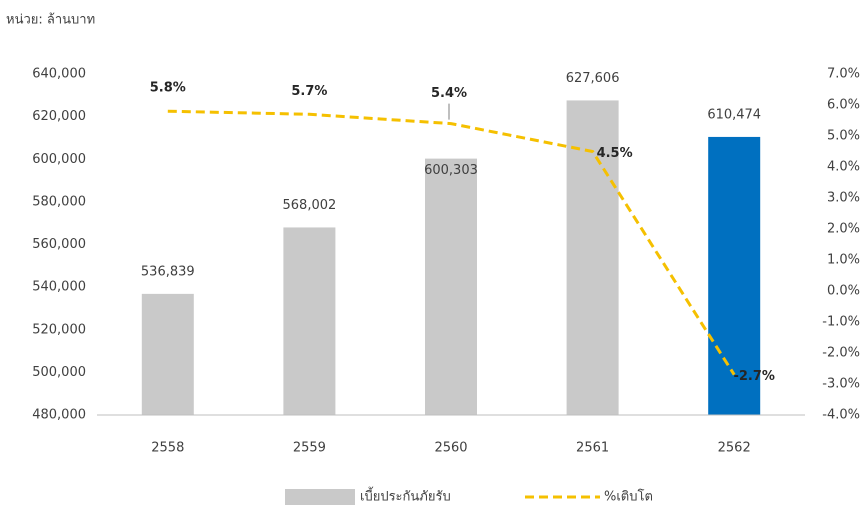 The height and width of the screenshot is (508, 865). What do you see at coordinates (309, 448) in the screenshot?
I see `x-tick-label: 2559` at bounding box center [309, 448].